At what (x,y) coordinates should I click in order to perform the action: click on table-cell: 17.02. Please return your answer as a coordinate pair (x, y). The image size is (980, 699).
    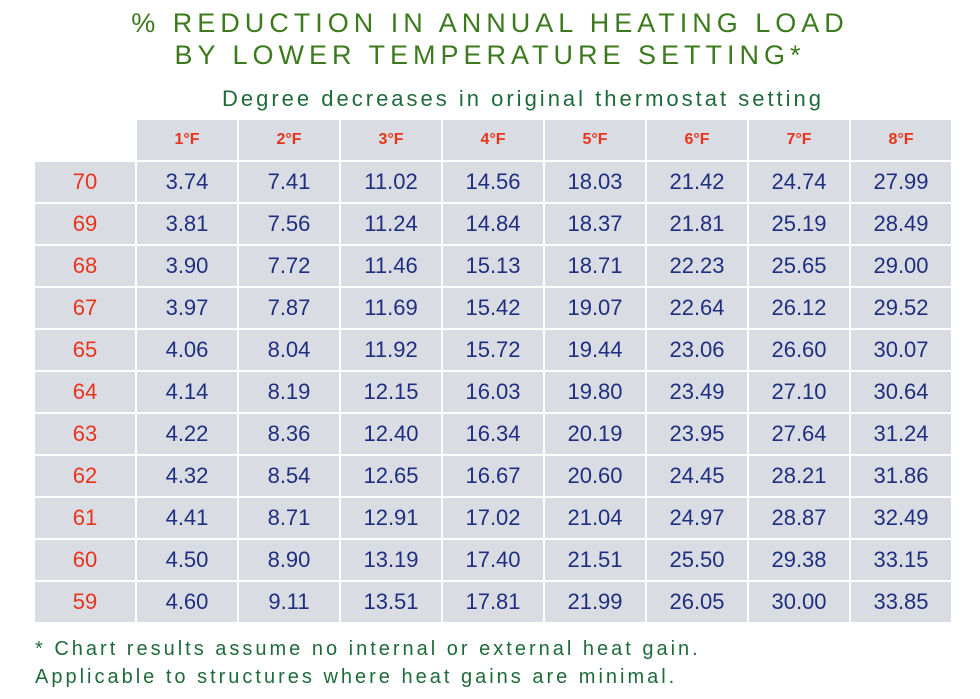
    Looking at the image, I should click on (493, 518).